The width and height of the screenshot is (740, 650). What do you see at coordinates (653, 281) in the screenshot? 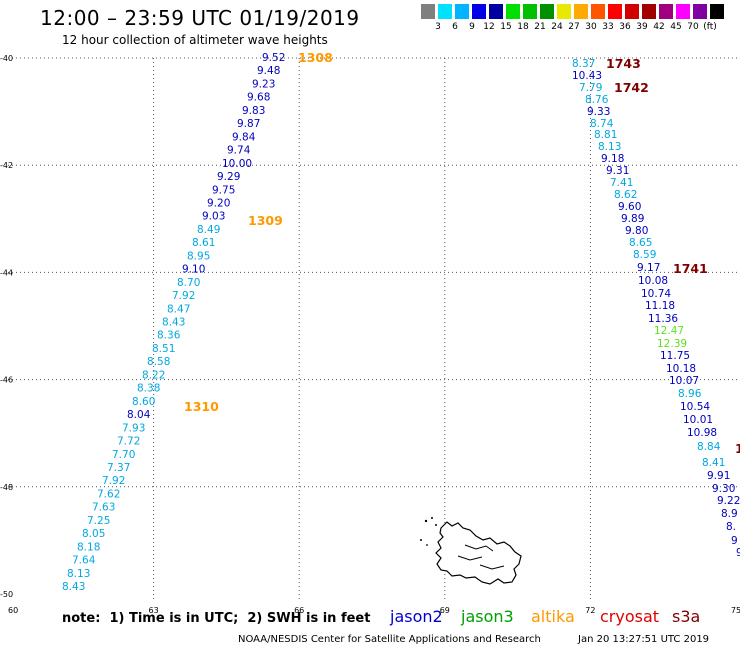
I see `swh-reading: 10.08` at bounding box center [653, 281].